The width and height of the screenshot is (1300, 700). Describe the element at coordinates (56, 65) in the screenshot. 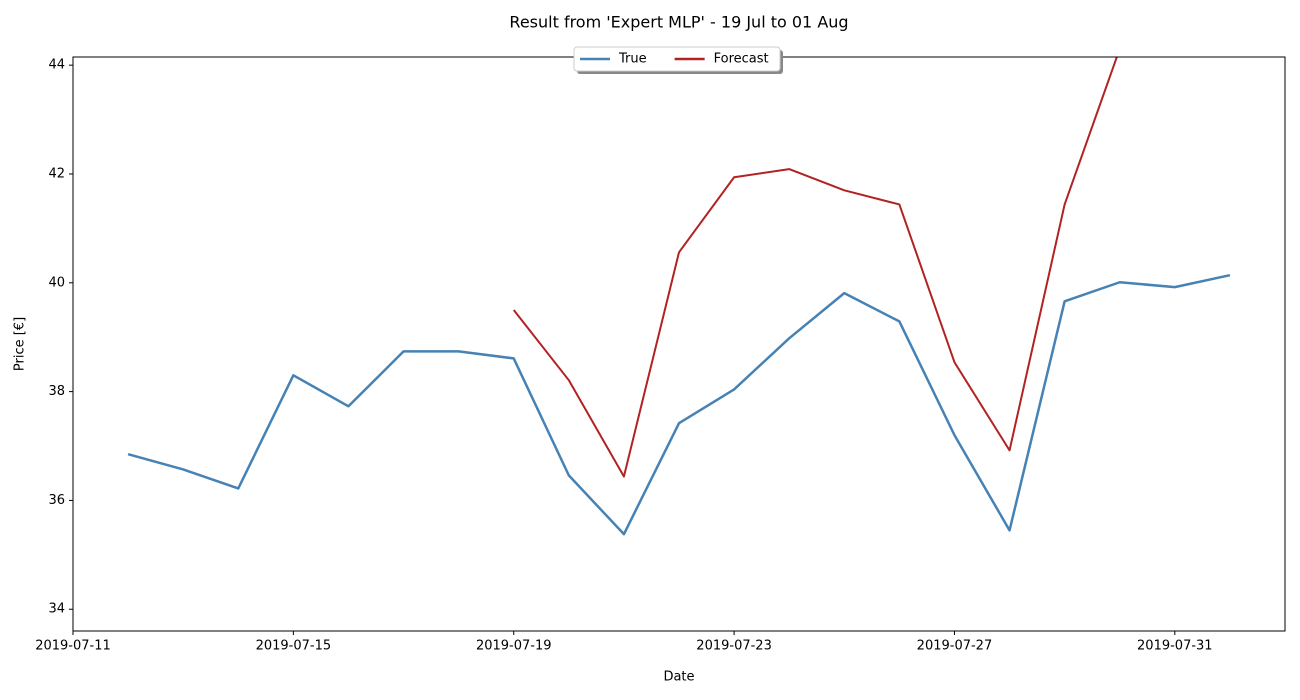

I see `y-tick-label: 44` at that location.